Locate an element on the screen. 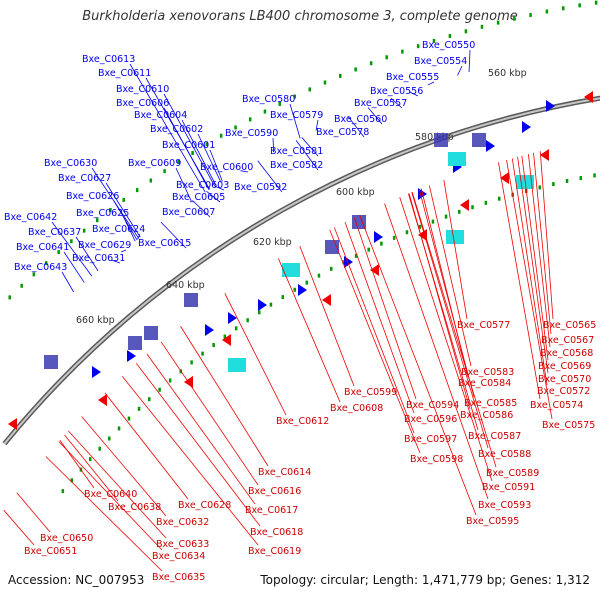 The image size is (600, 600). gene-label: Bxe_C0631 is located at coordinates (98, 258).